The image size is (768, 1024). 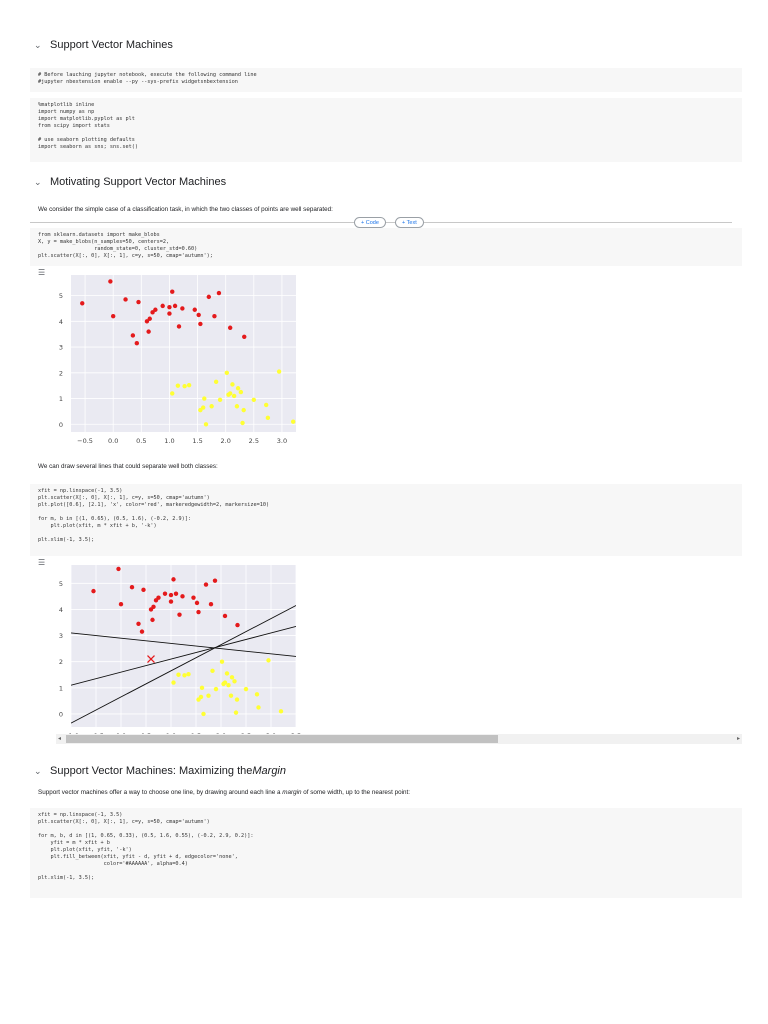 I want to click on section-title-em: Margin, so click(x=269, y=771).